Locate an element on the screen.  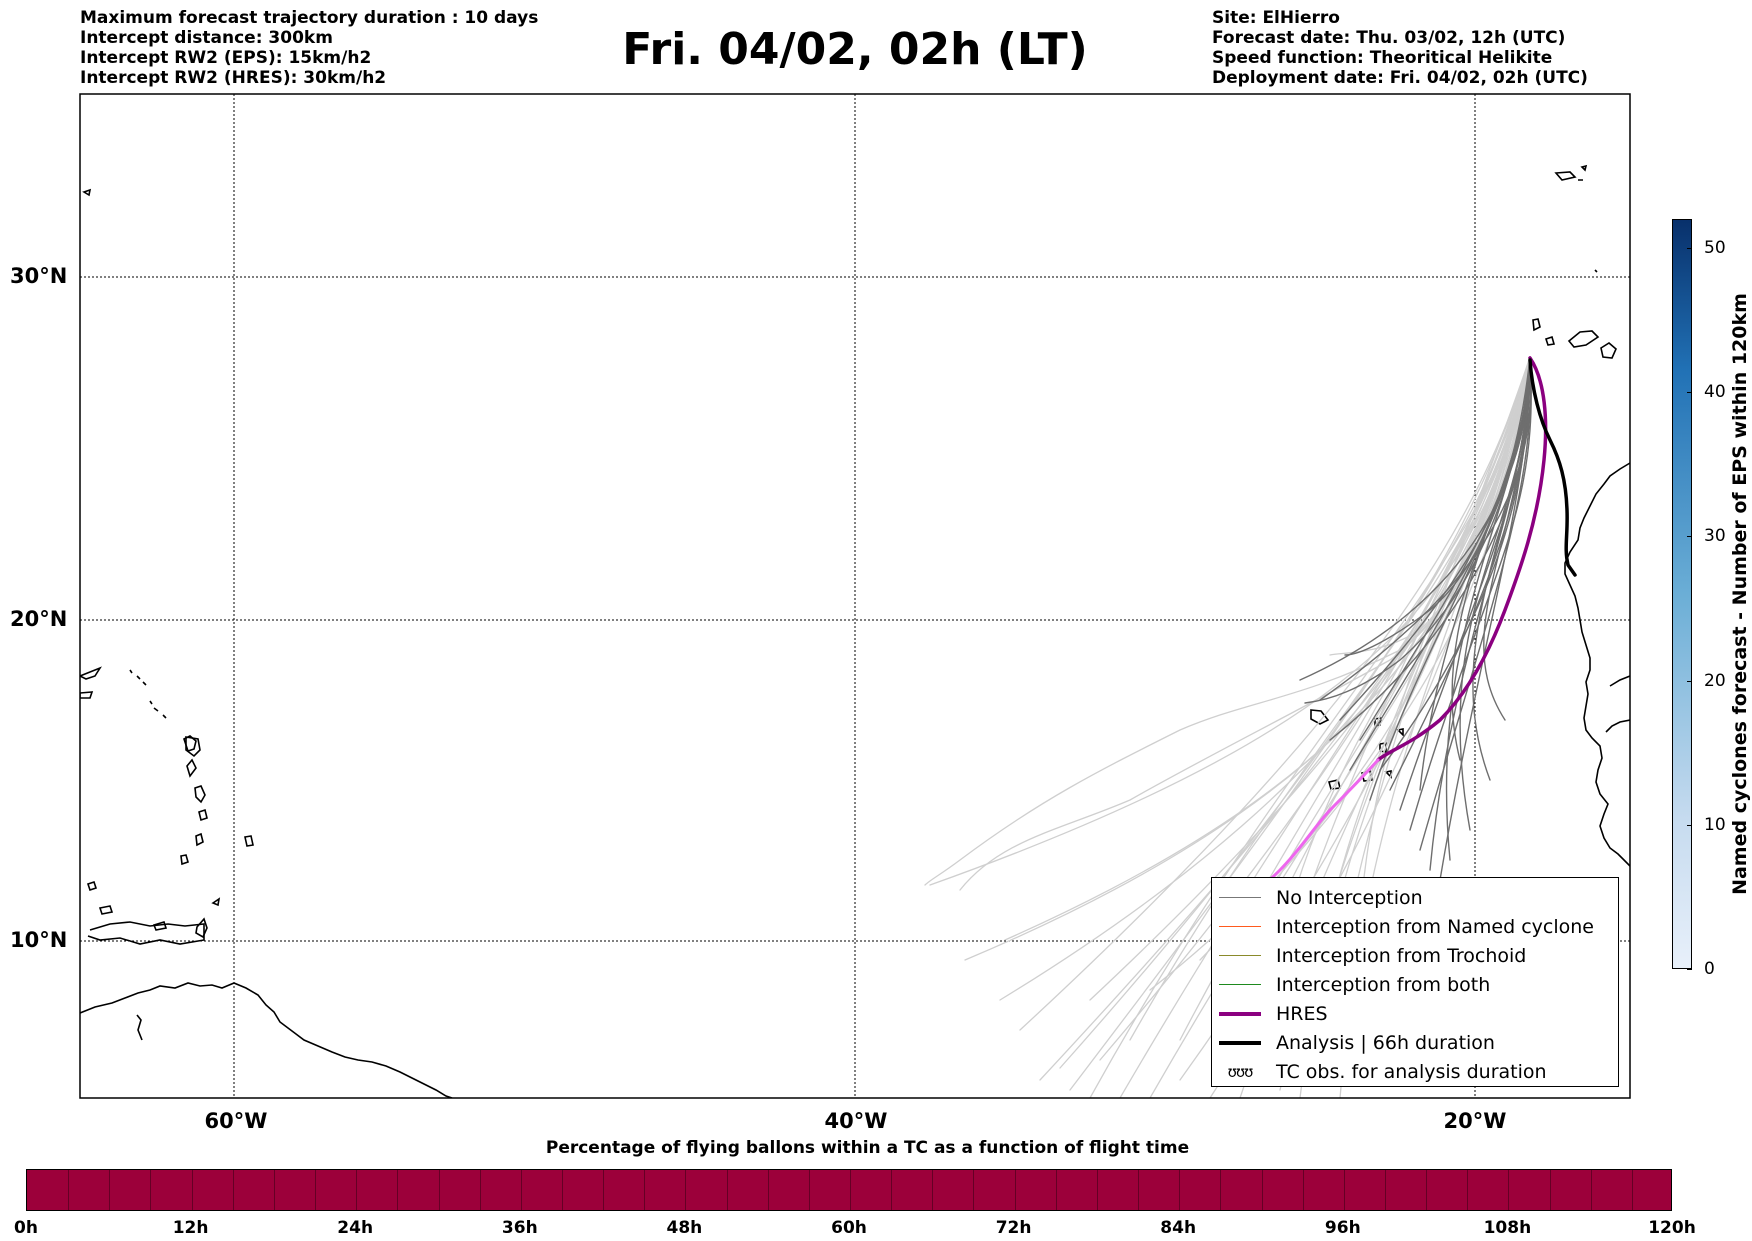
legend-swatch-trochoid is located at coordinates (1240, 955).